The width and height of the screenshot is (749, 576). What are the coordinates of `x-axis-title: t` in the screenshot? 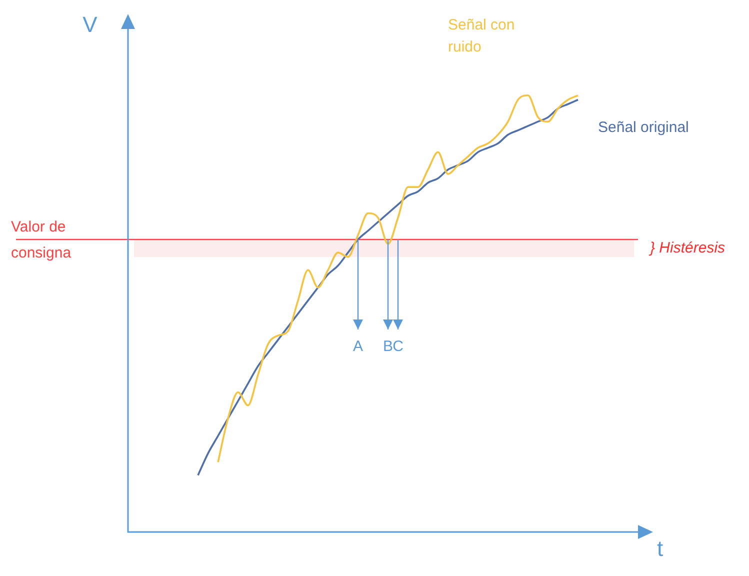 It's located at (660, 549).